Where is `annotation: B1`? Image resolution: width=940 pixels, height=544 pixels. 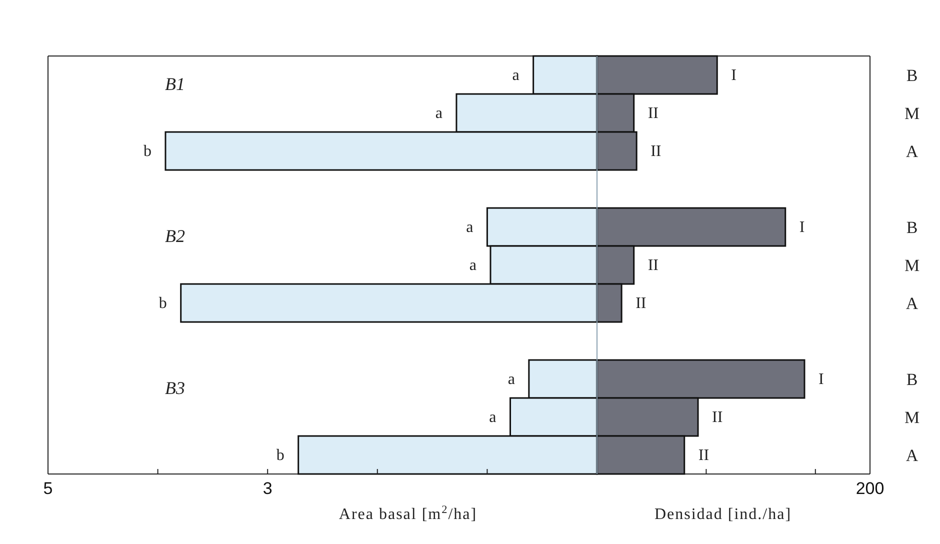 annotation: B1 is located at coordinates (175, 84).